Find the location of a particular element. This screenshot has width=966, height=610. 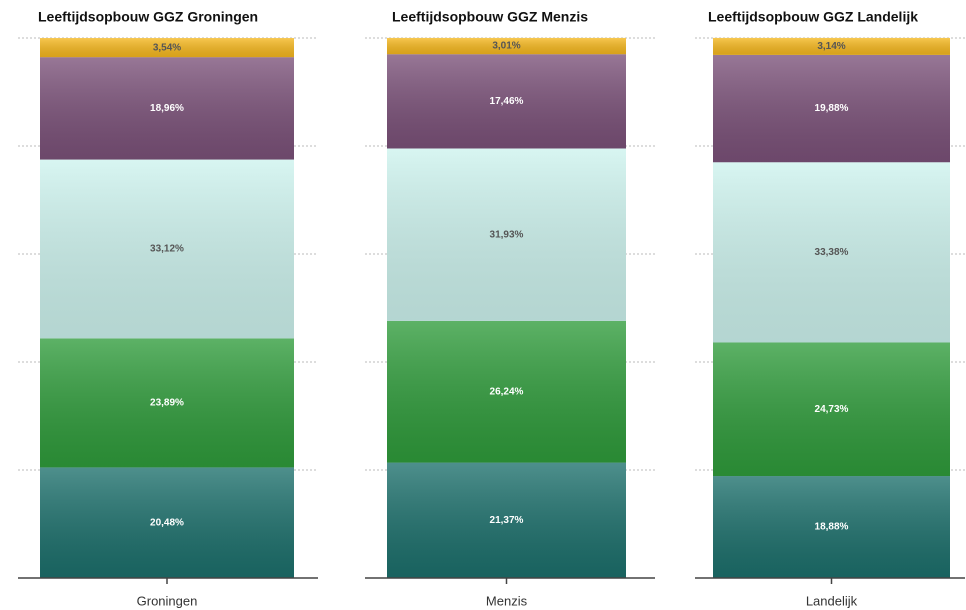

value-label: 23,89% is located at coordinates (167, 403).